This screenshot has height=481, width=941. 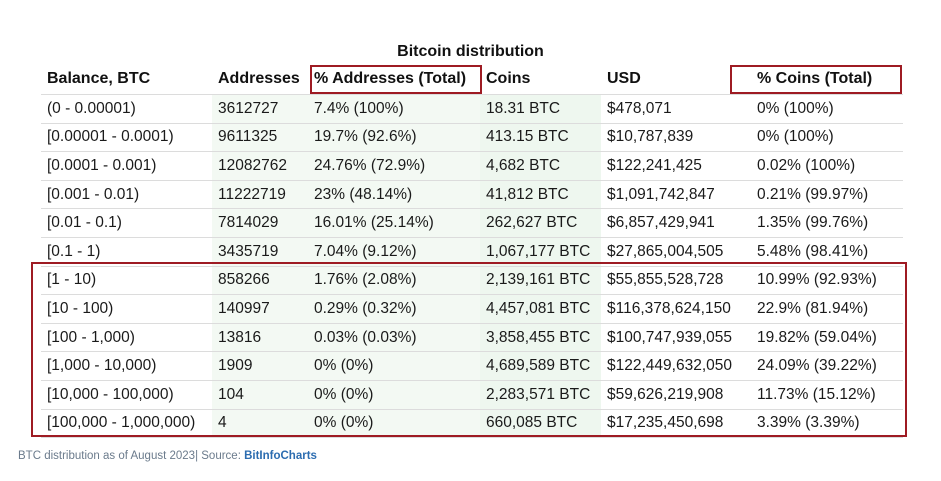 I want to click on cell-pct-coins: 0.21% (99.97%), so click(x=827, y=194).